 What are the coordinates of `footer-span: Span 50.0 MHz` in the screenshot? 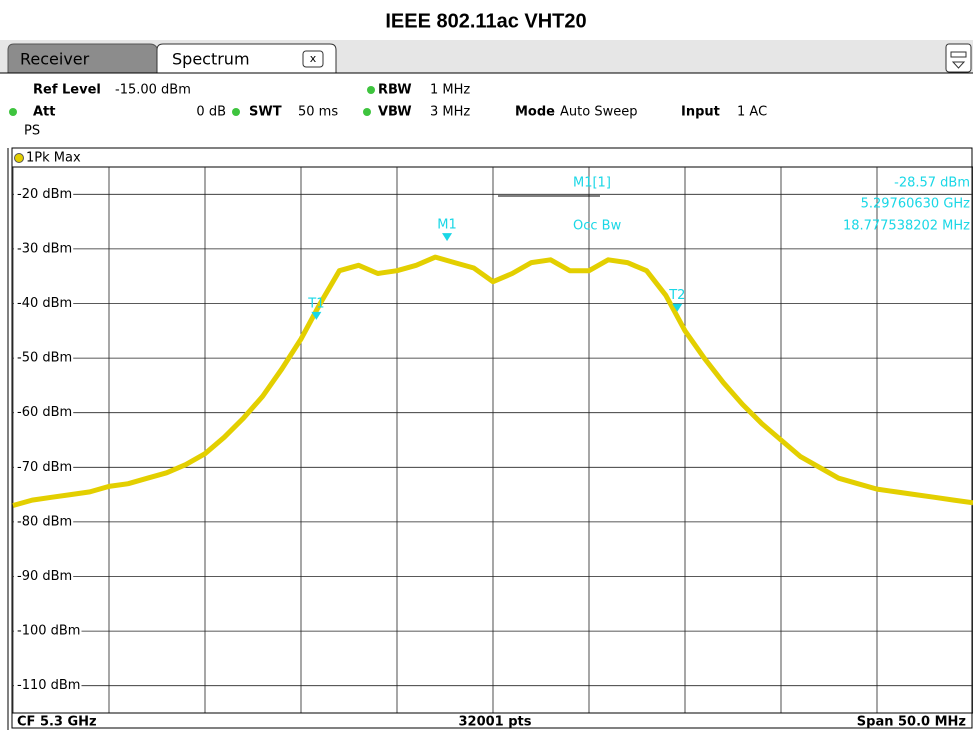 It's located at (911, 722).